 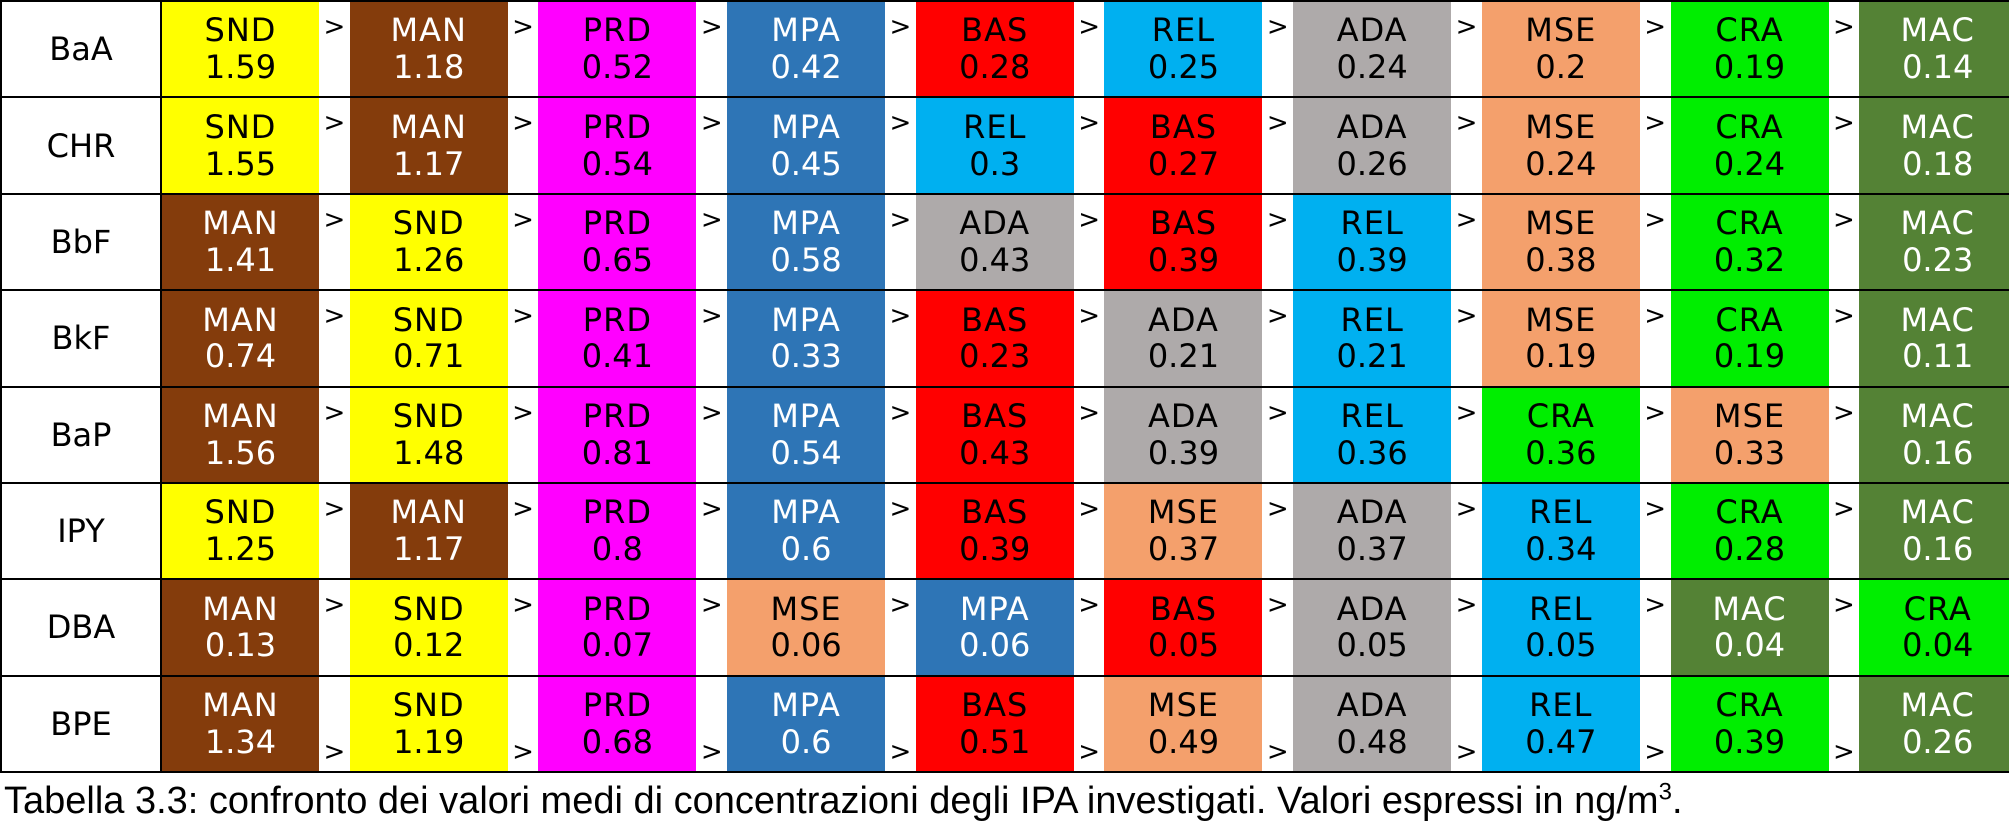 What do you see at coordinates (1937, 512) in the screenshot?
I see `source-code: MAC` at bounding box center [1937, 512].